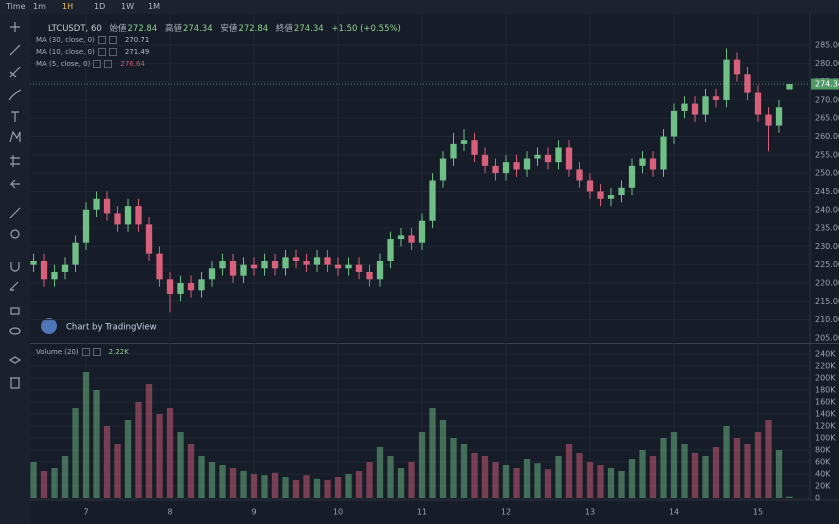  Describe the element at coordinates (127, 6) in the screenshot. I see `interval: 1W` at that location.